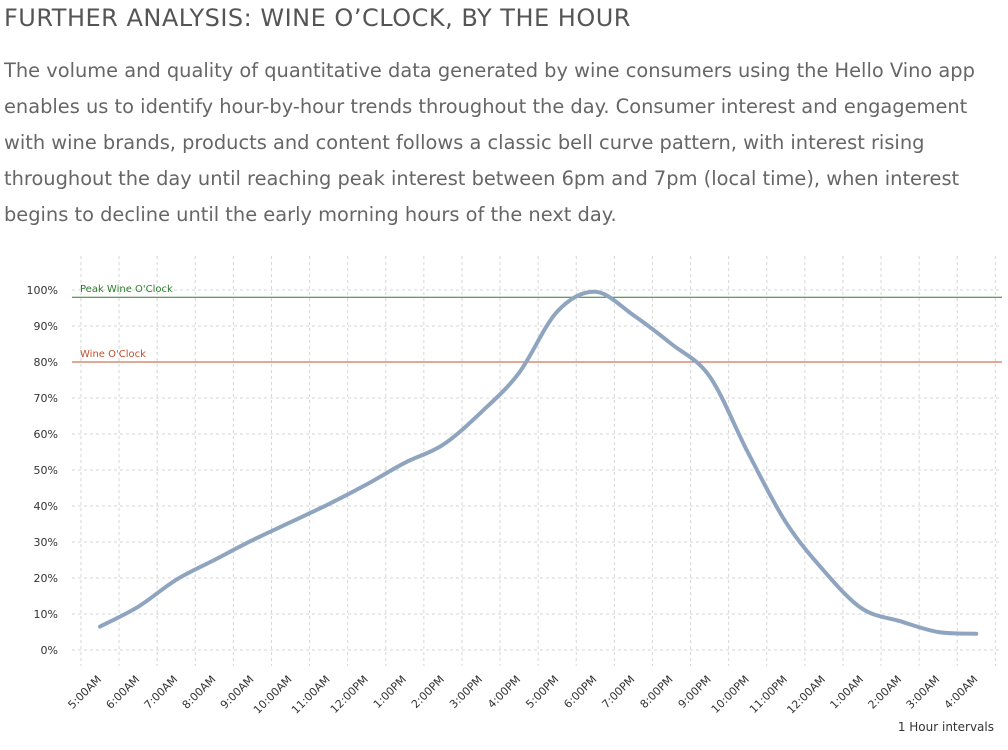  I want to click on x-tick-label: 11:00AM, so click(311, 695).